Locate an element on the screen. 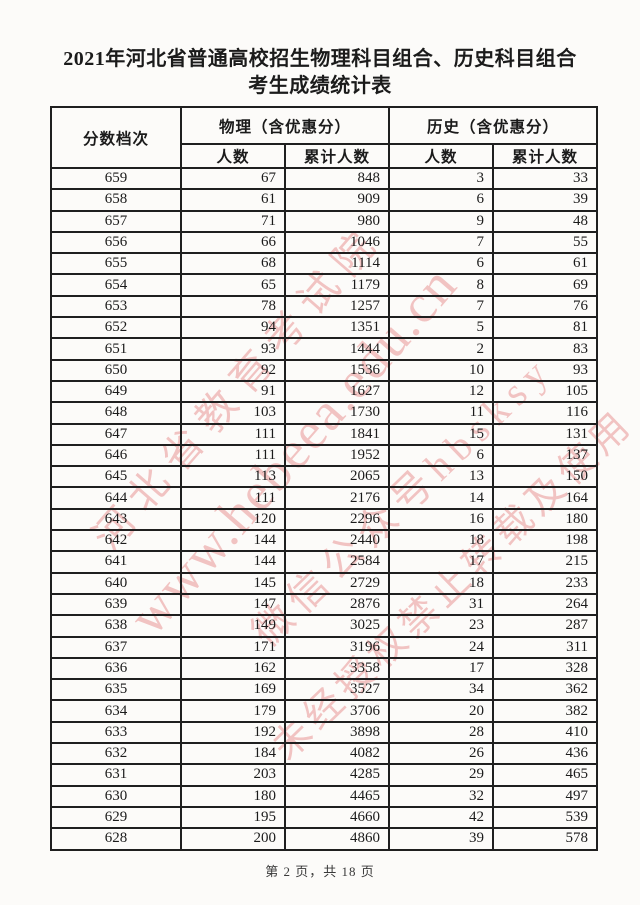  cell-history-count: 7 is located at coordinates (441, 306).